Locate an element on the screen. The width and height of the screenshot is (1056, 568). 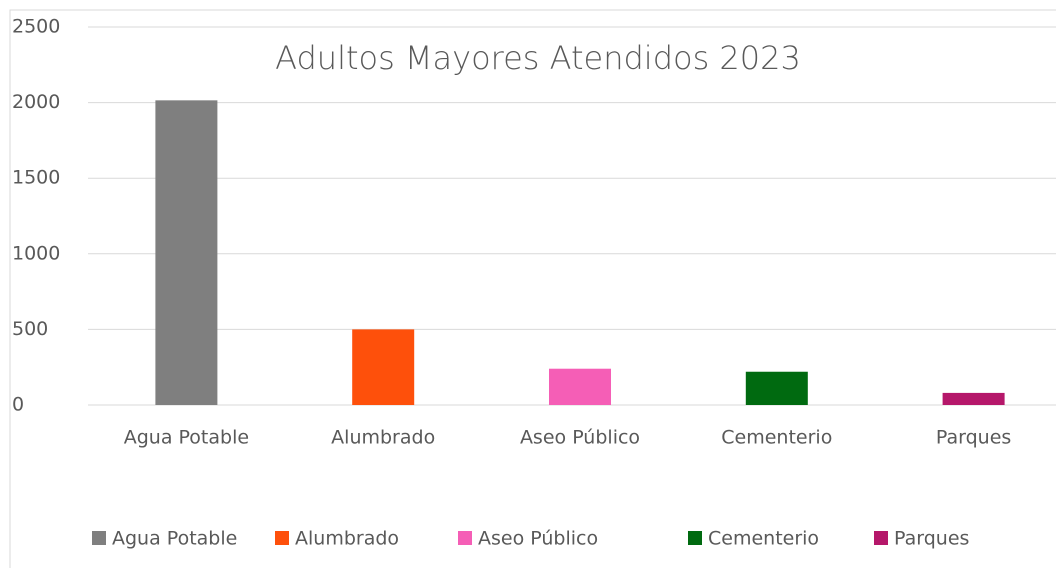
legend-label: Alumbrado is located at coordinates (347, 539).